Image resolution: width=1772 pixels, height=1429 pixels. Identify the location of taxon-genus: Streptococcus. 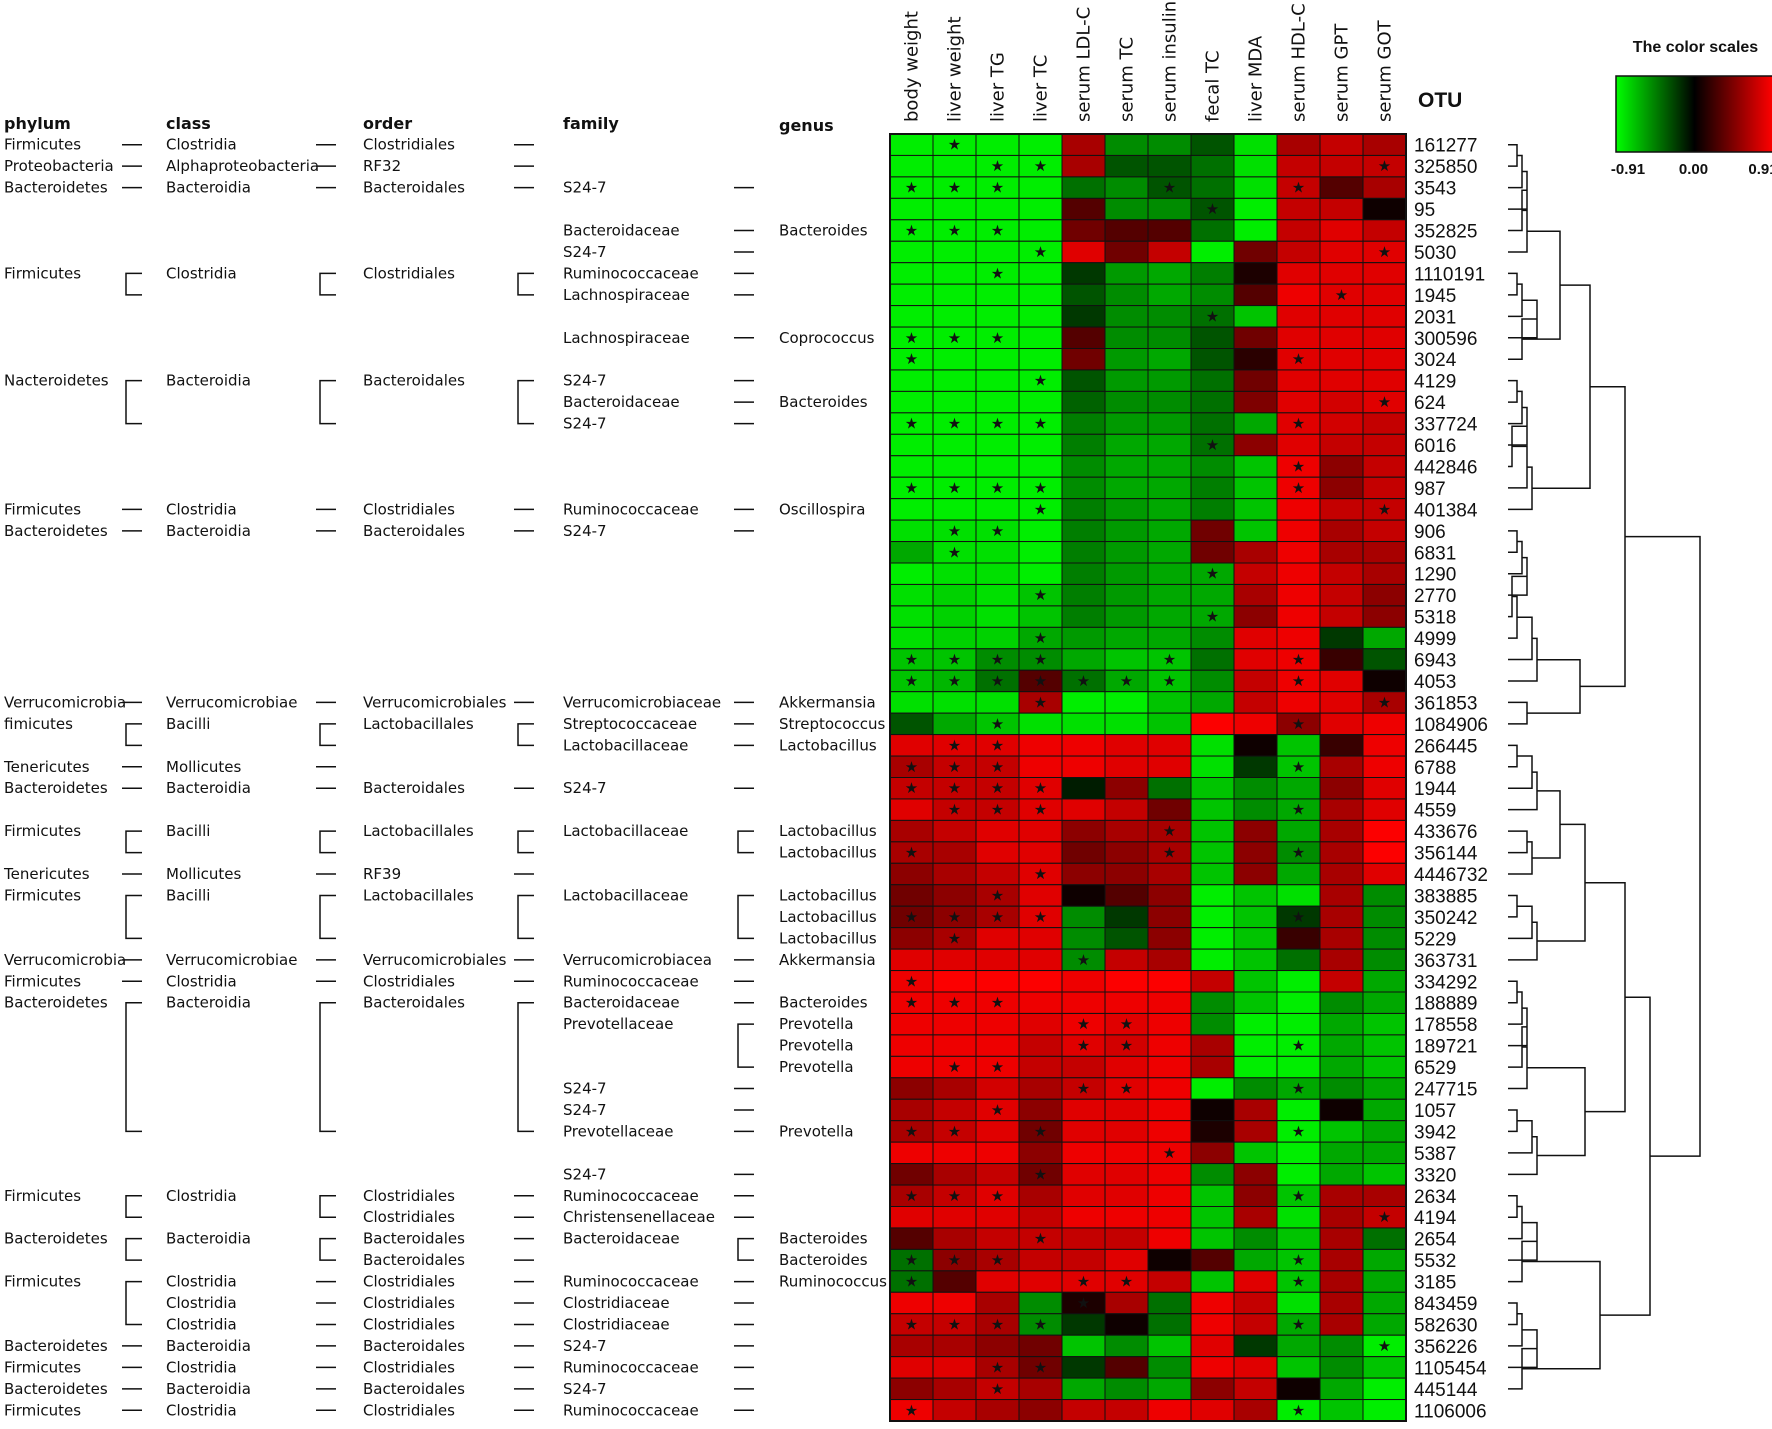
(832, 724).